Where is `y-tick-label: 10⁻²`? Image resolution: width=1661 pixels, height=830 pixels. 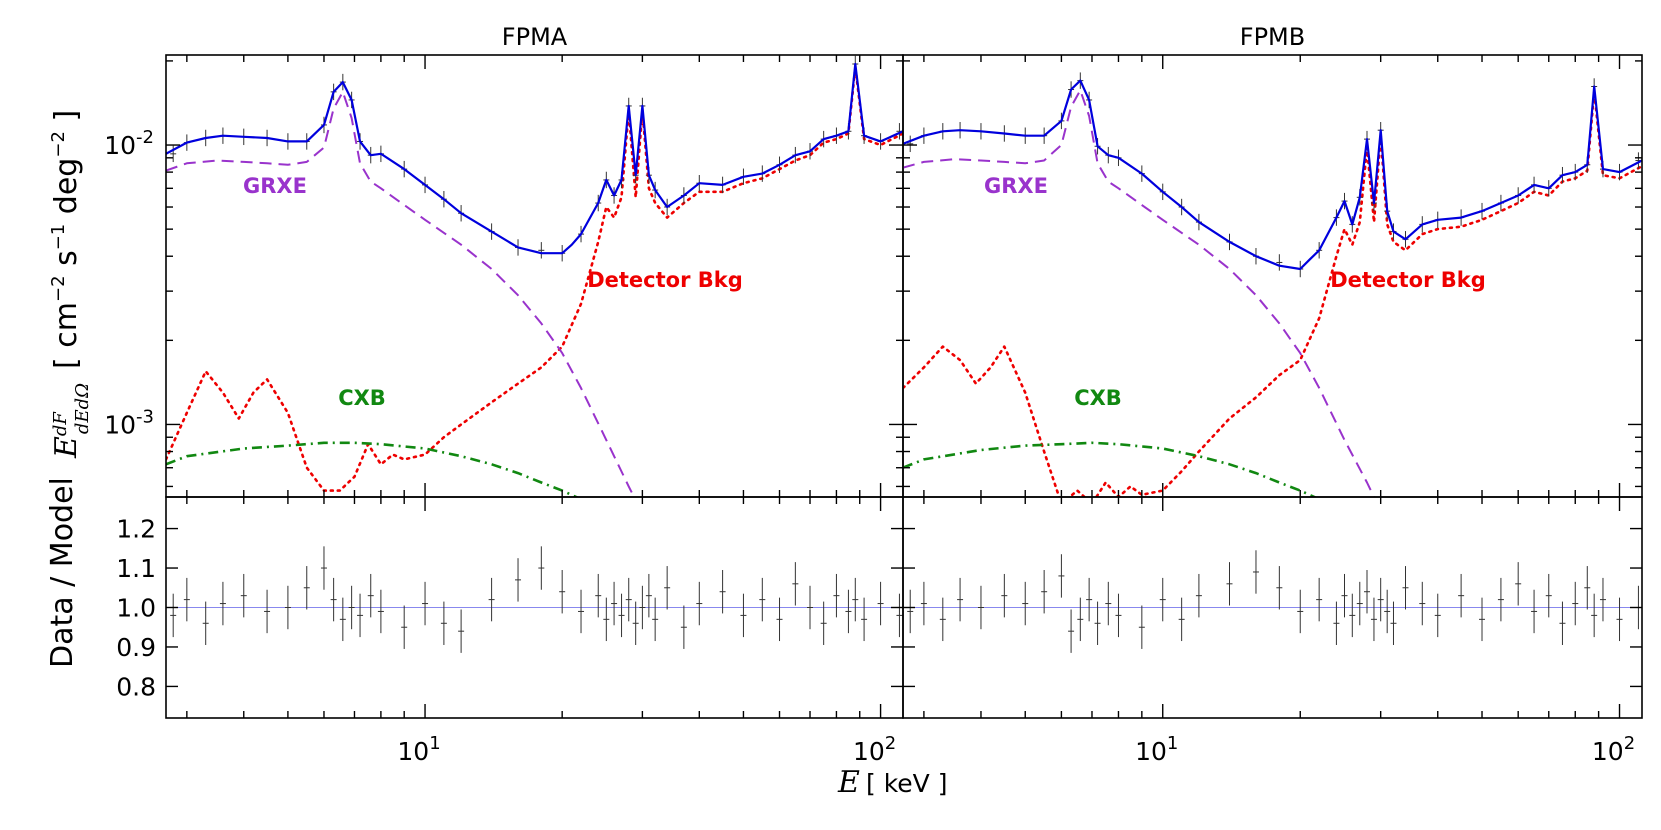
y-tick-label: 10⁻² is located at coordinates (129, 143).